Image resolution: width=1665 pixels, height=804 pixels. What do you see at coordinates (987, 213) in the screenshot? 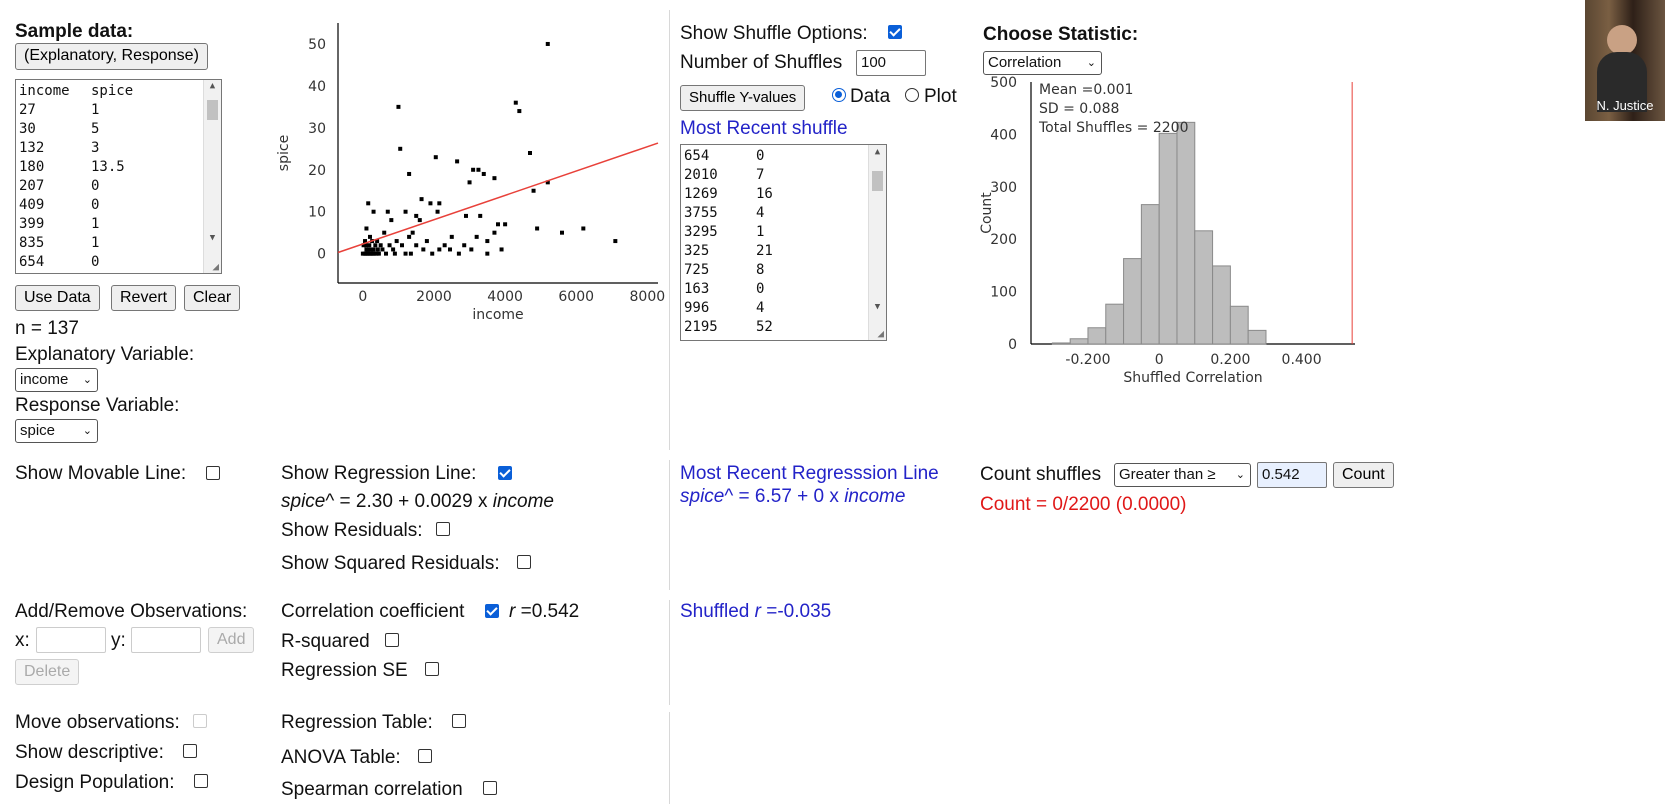
I see `y-axis-label: Count` at bounding box center [987, 213].